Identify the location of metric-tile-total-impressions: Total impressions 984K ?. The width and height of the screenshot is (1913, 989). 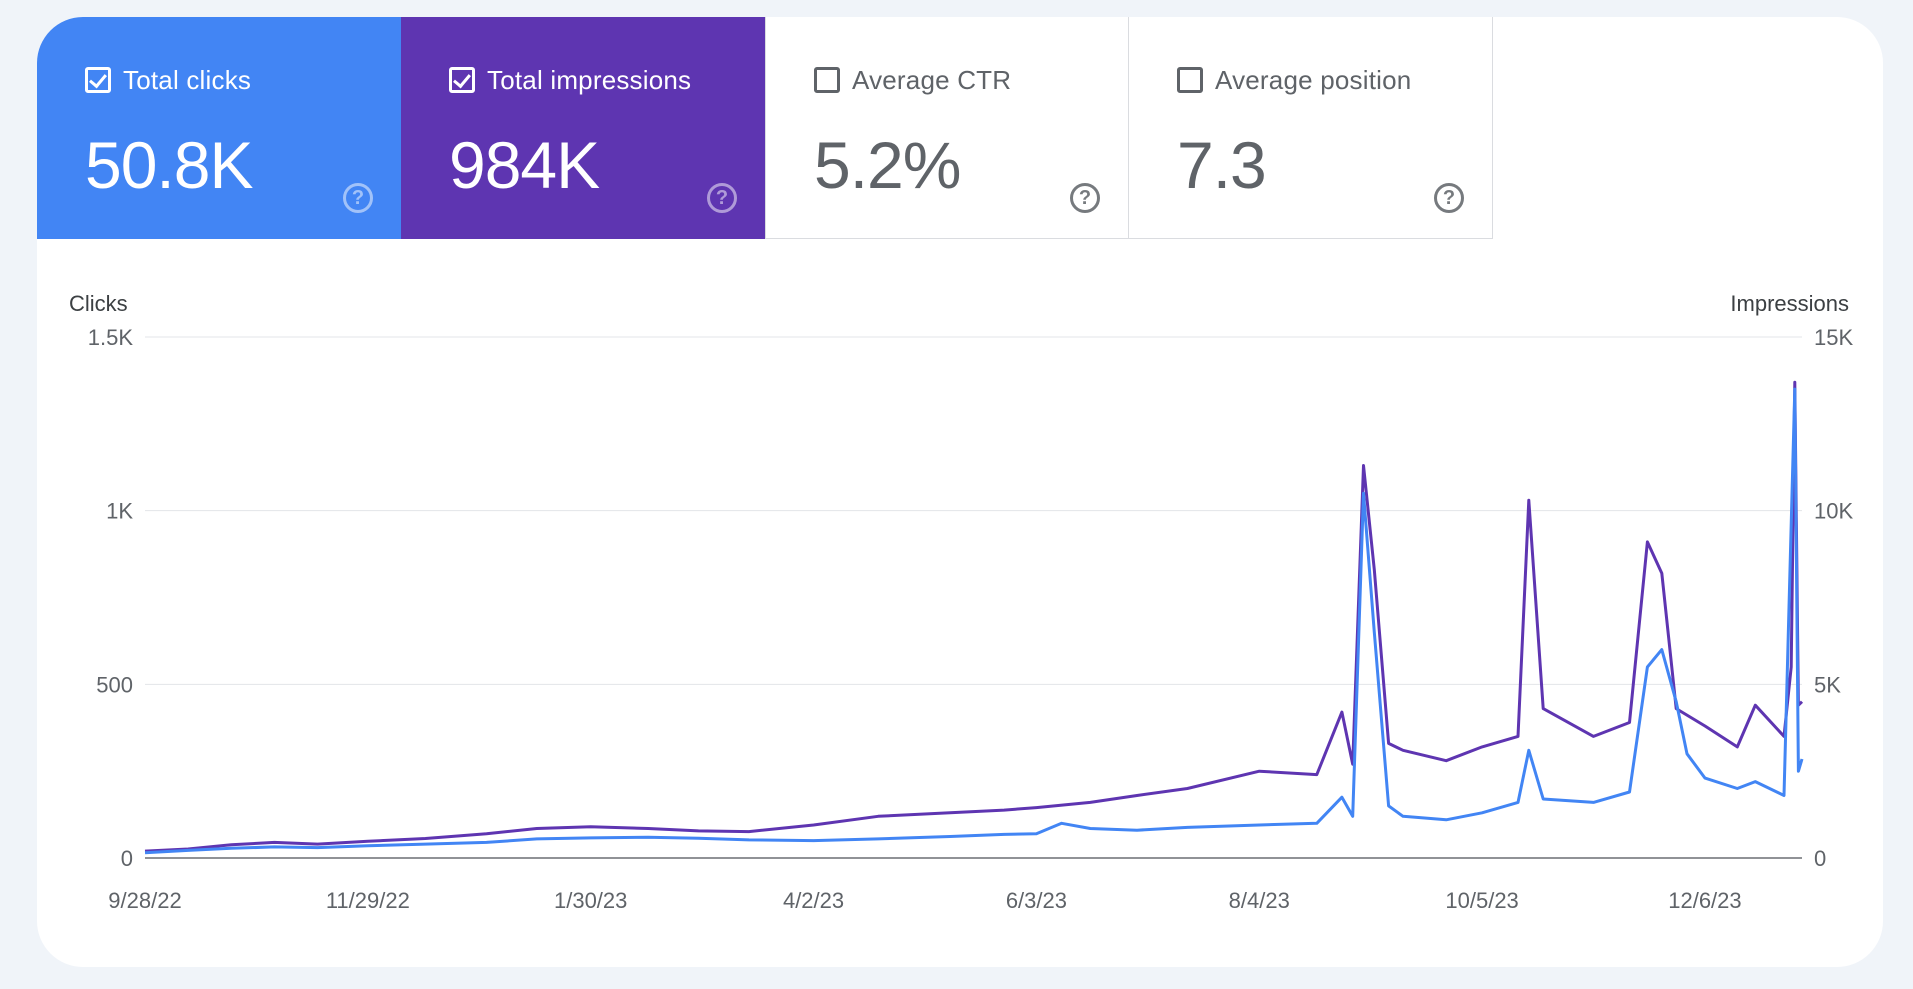
(583, 128).